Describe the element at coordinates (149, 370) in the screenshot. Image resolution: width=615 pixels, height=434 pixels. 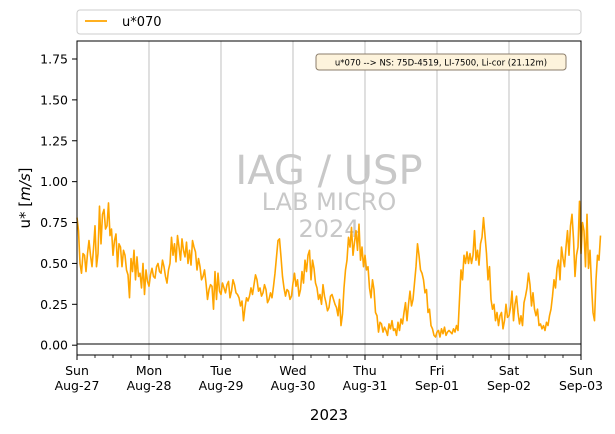
I see `x-tick-day: Mon` at that location.